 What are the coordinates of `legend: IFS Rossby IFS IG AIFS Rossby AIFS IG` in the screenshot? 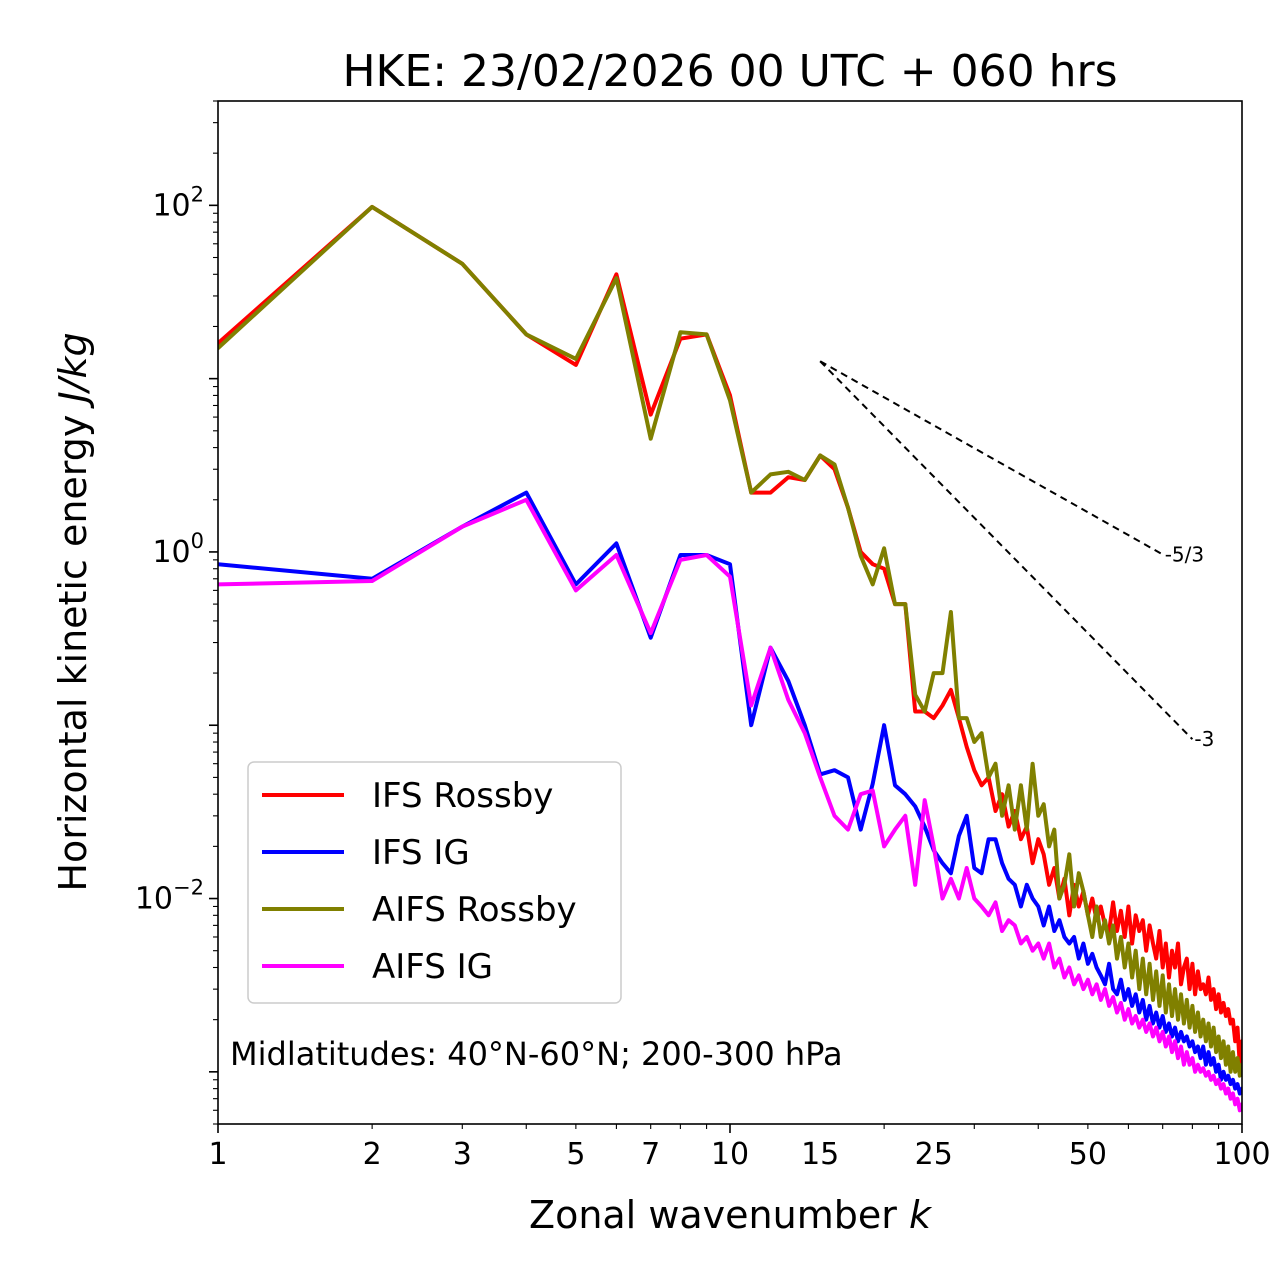 It's located at (434, 882).